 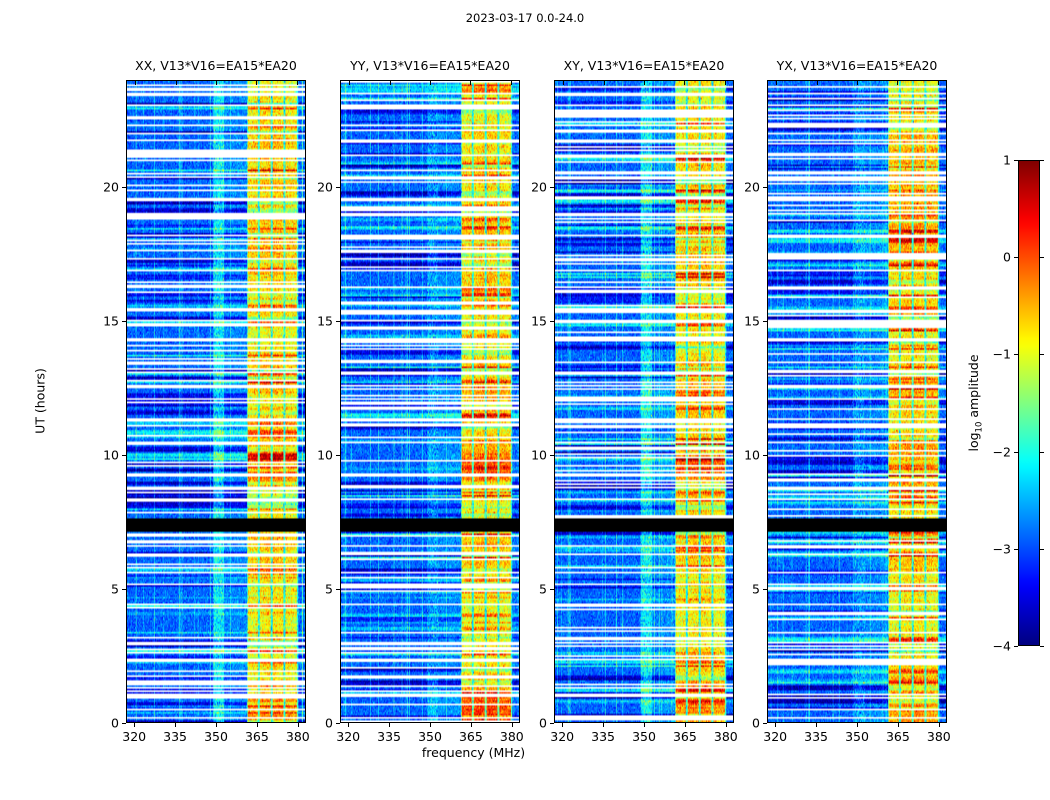 I want to click on panel-title-xy: XY, V13*V16=EA15*EA20, so click(x=644, y=65).